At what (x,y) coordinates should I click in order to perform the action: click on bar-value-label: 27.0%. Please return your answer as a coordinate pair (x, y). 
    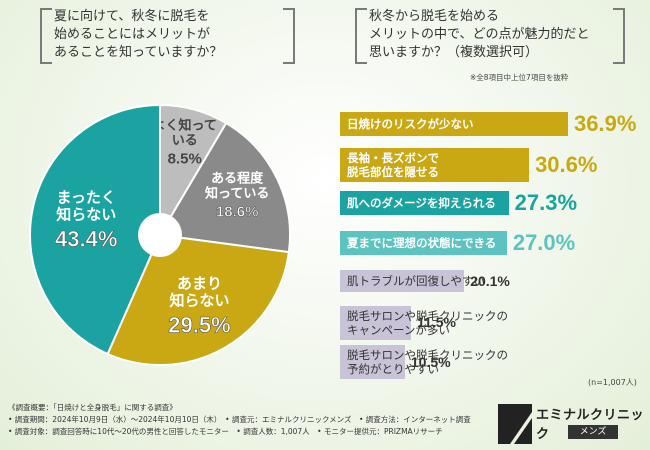
    Looking at the image, I should click on (544, 242).